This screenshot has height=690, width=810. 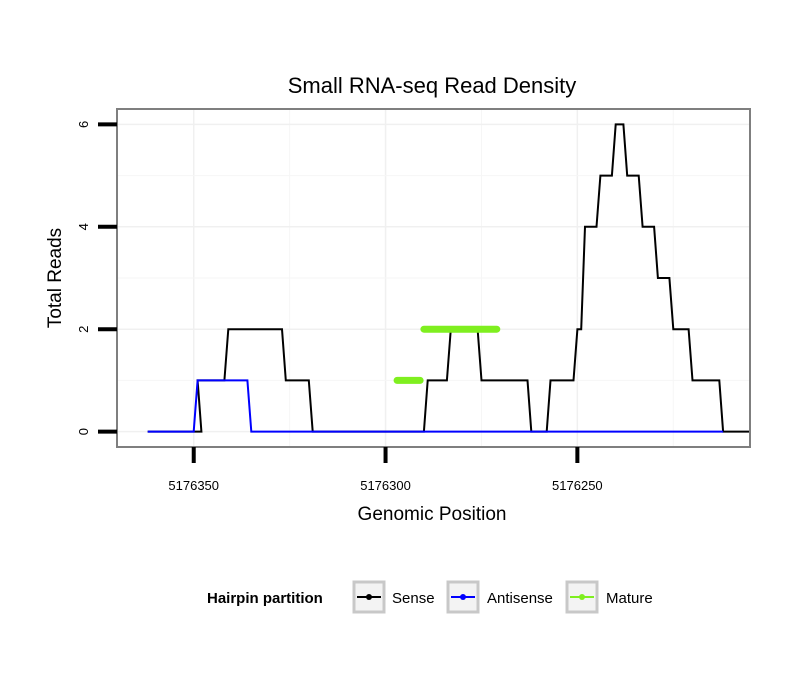 I want to click on x-tick-label: 5176350, so click(x=193, y=485).